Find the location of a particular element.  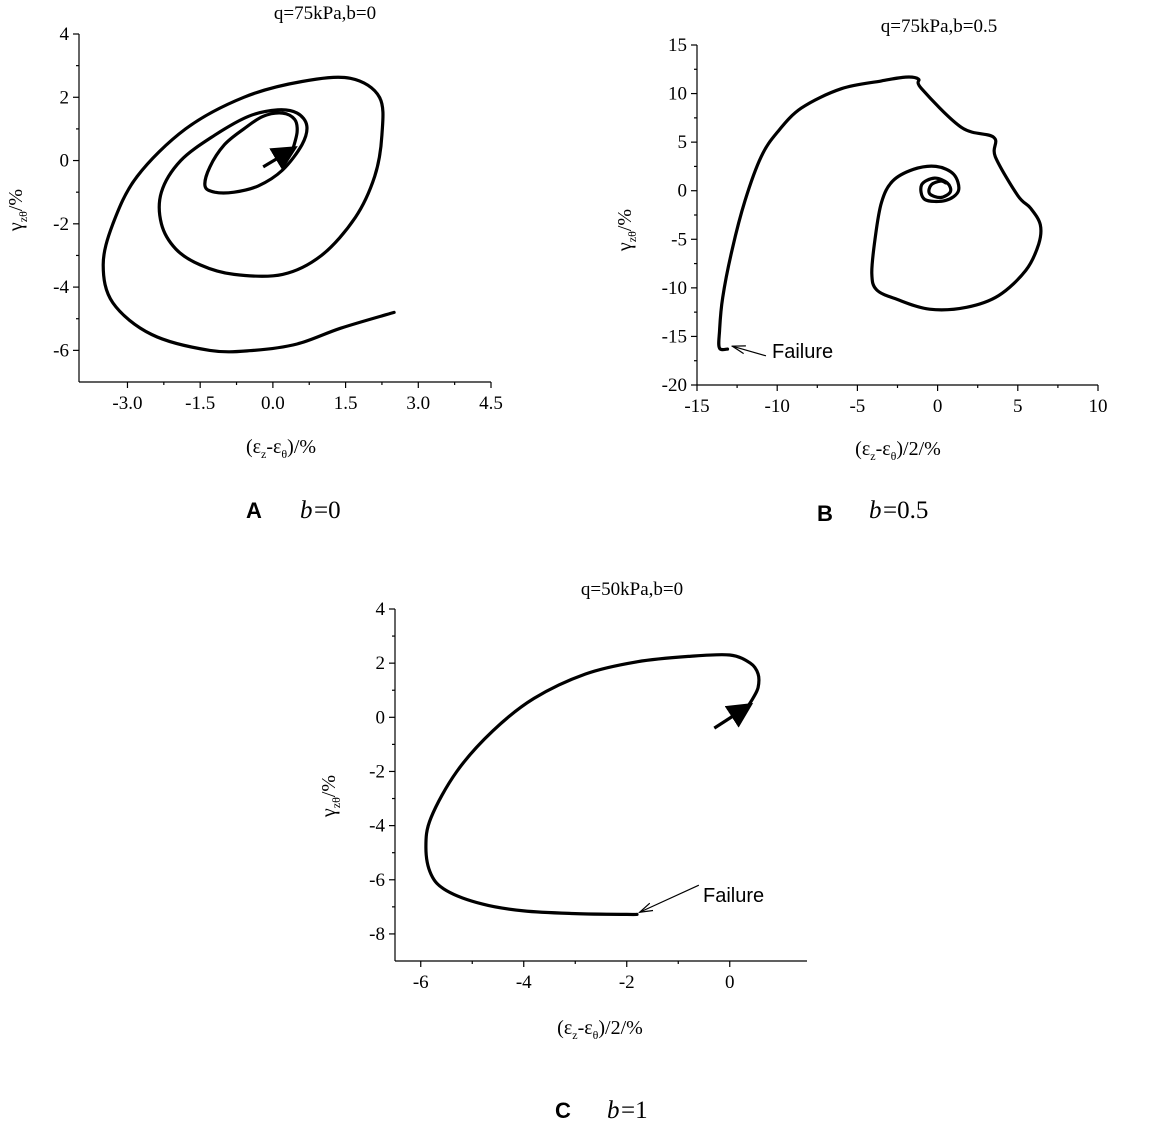

x-tick-label: -6 is located at coordinates (421, 982).